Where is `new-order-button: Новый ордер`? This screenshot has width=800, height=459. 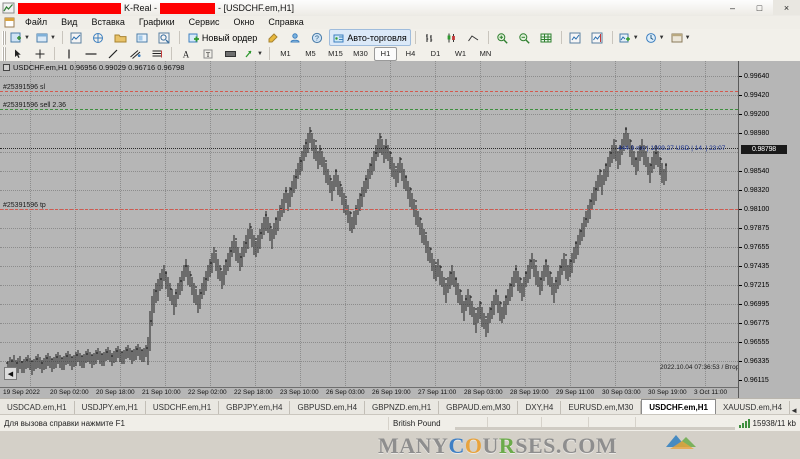
new-order-button: Новый ордер is located at coordinates (222, 37).